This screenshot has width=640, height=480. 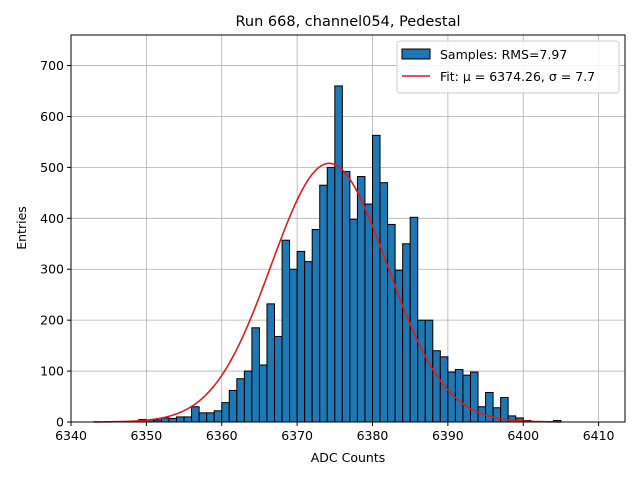 What do you see at coordinates (52, 65) in the screenshot?
I see `y-tick-label: 700` at bounding box center [52, 65].